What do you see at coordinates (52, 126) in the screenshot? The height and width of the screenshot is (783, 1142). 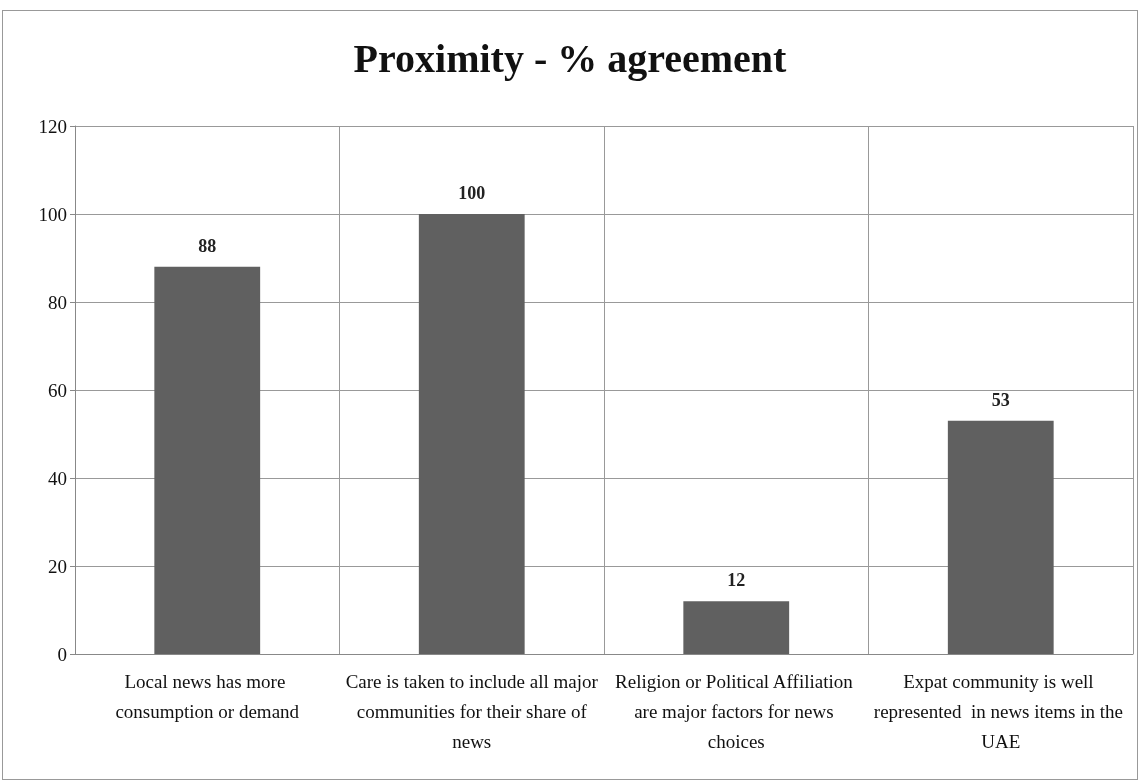 I see `y-tick-label: 120` at bounding box center [52, 126].